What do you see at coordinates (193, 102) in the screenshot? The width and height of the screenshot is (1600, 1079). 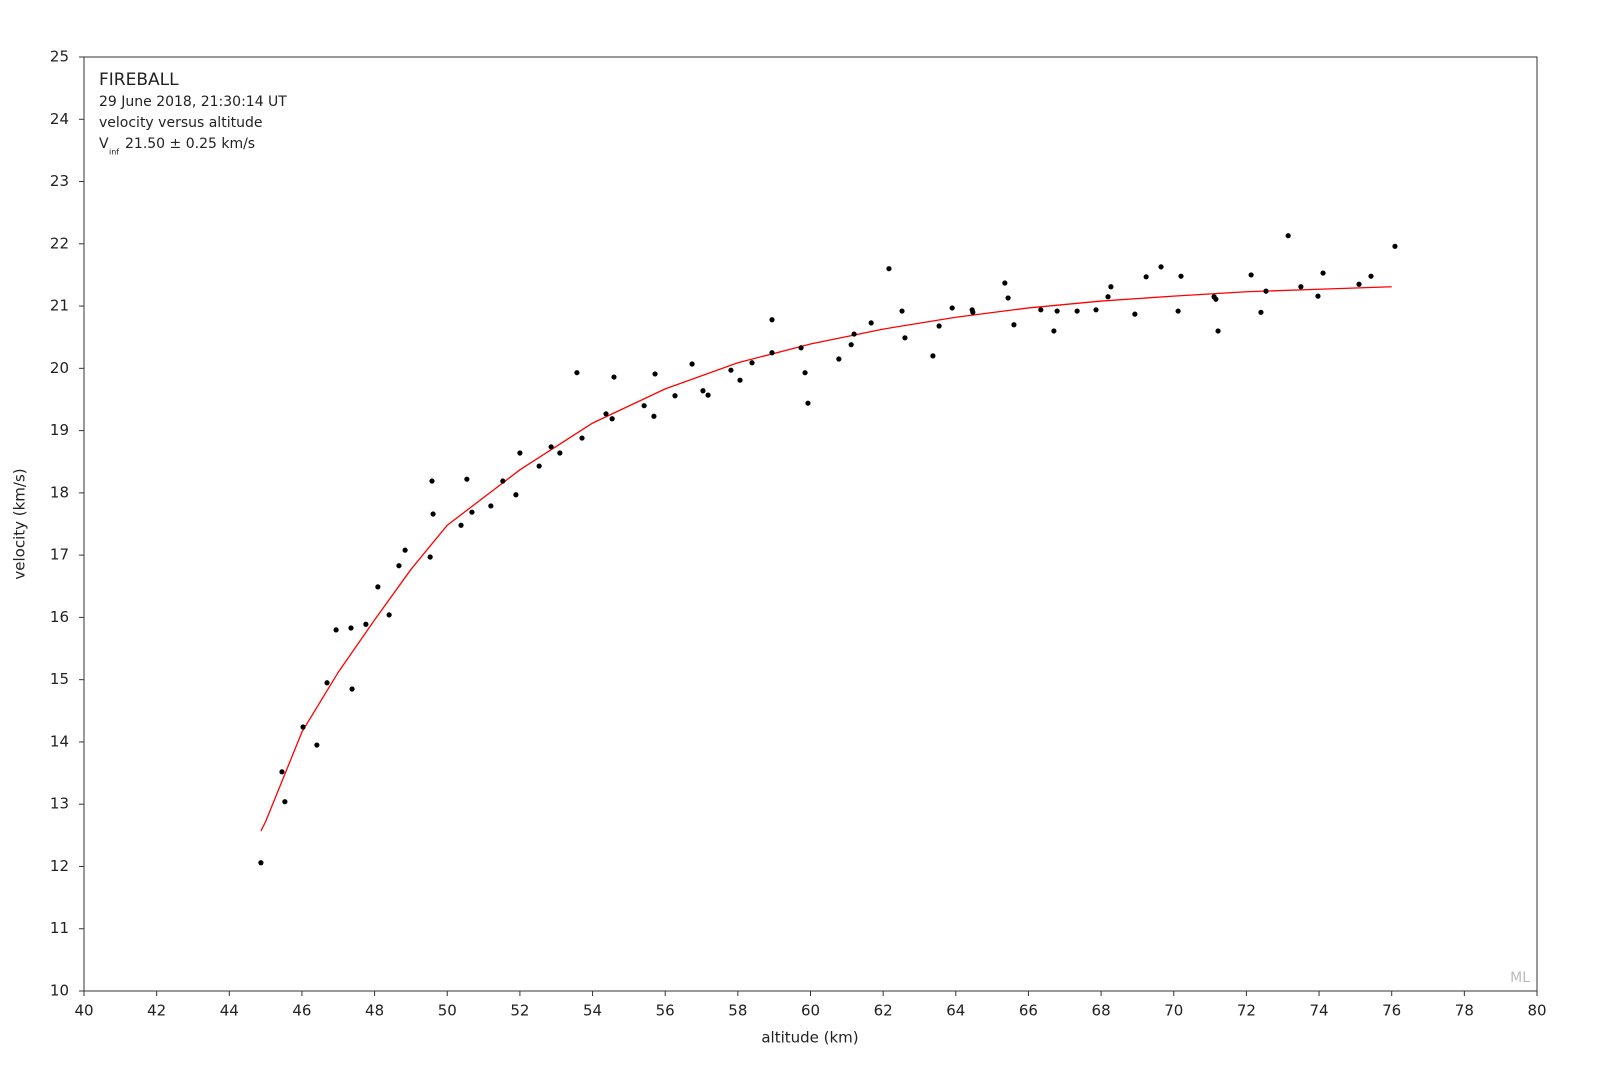 I see `annotation: 29 June 2018, 21:30:14 UT` at bounding box center [193, 102].